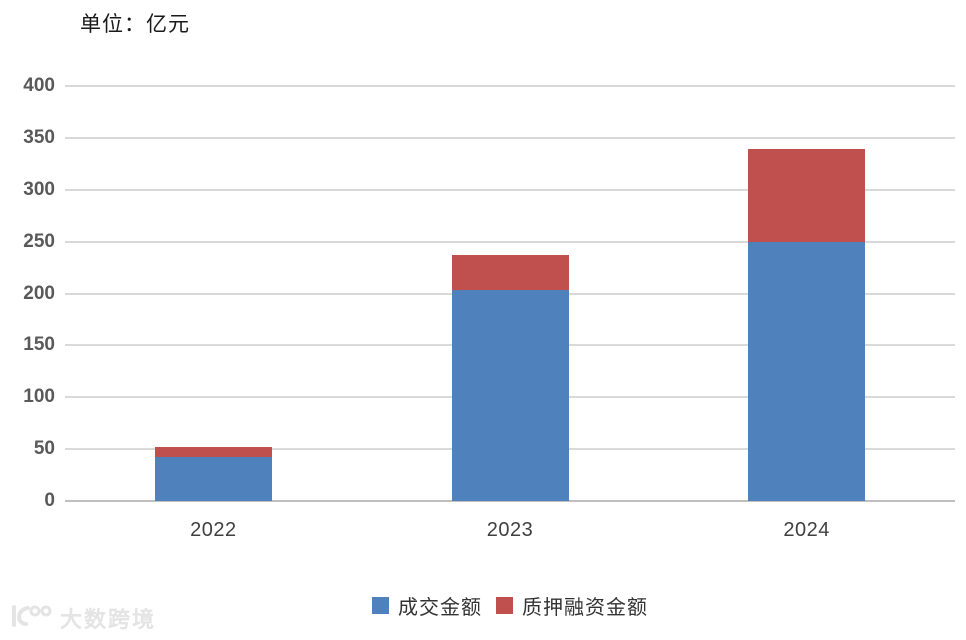 This screenshot has height=640, width=966. What do you see at coordinates (213, 530) in the screenshot?
I see `x-tick-label-2022: 2022` at bounding box center [213, 530].